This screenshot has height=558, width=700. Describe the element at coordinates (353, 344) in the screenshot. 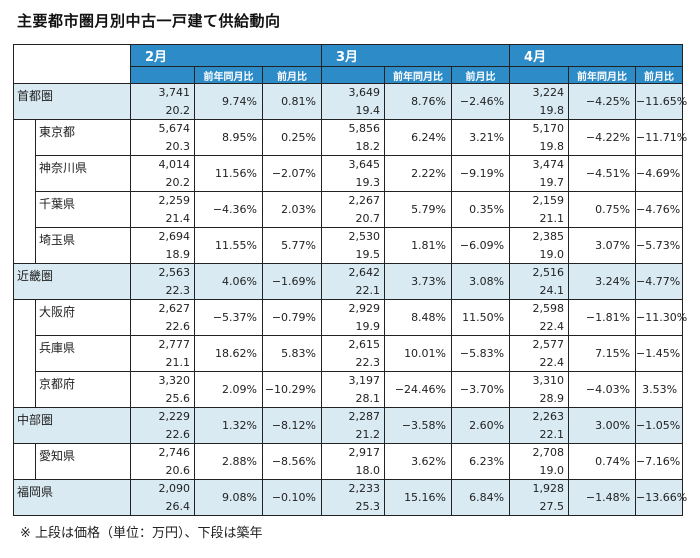

I see `price-value: 2,615` at that location.